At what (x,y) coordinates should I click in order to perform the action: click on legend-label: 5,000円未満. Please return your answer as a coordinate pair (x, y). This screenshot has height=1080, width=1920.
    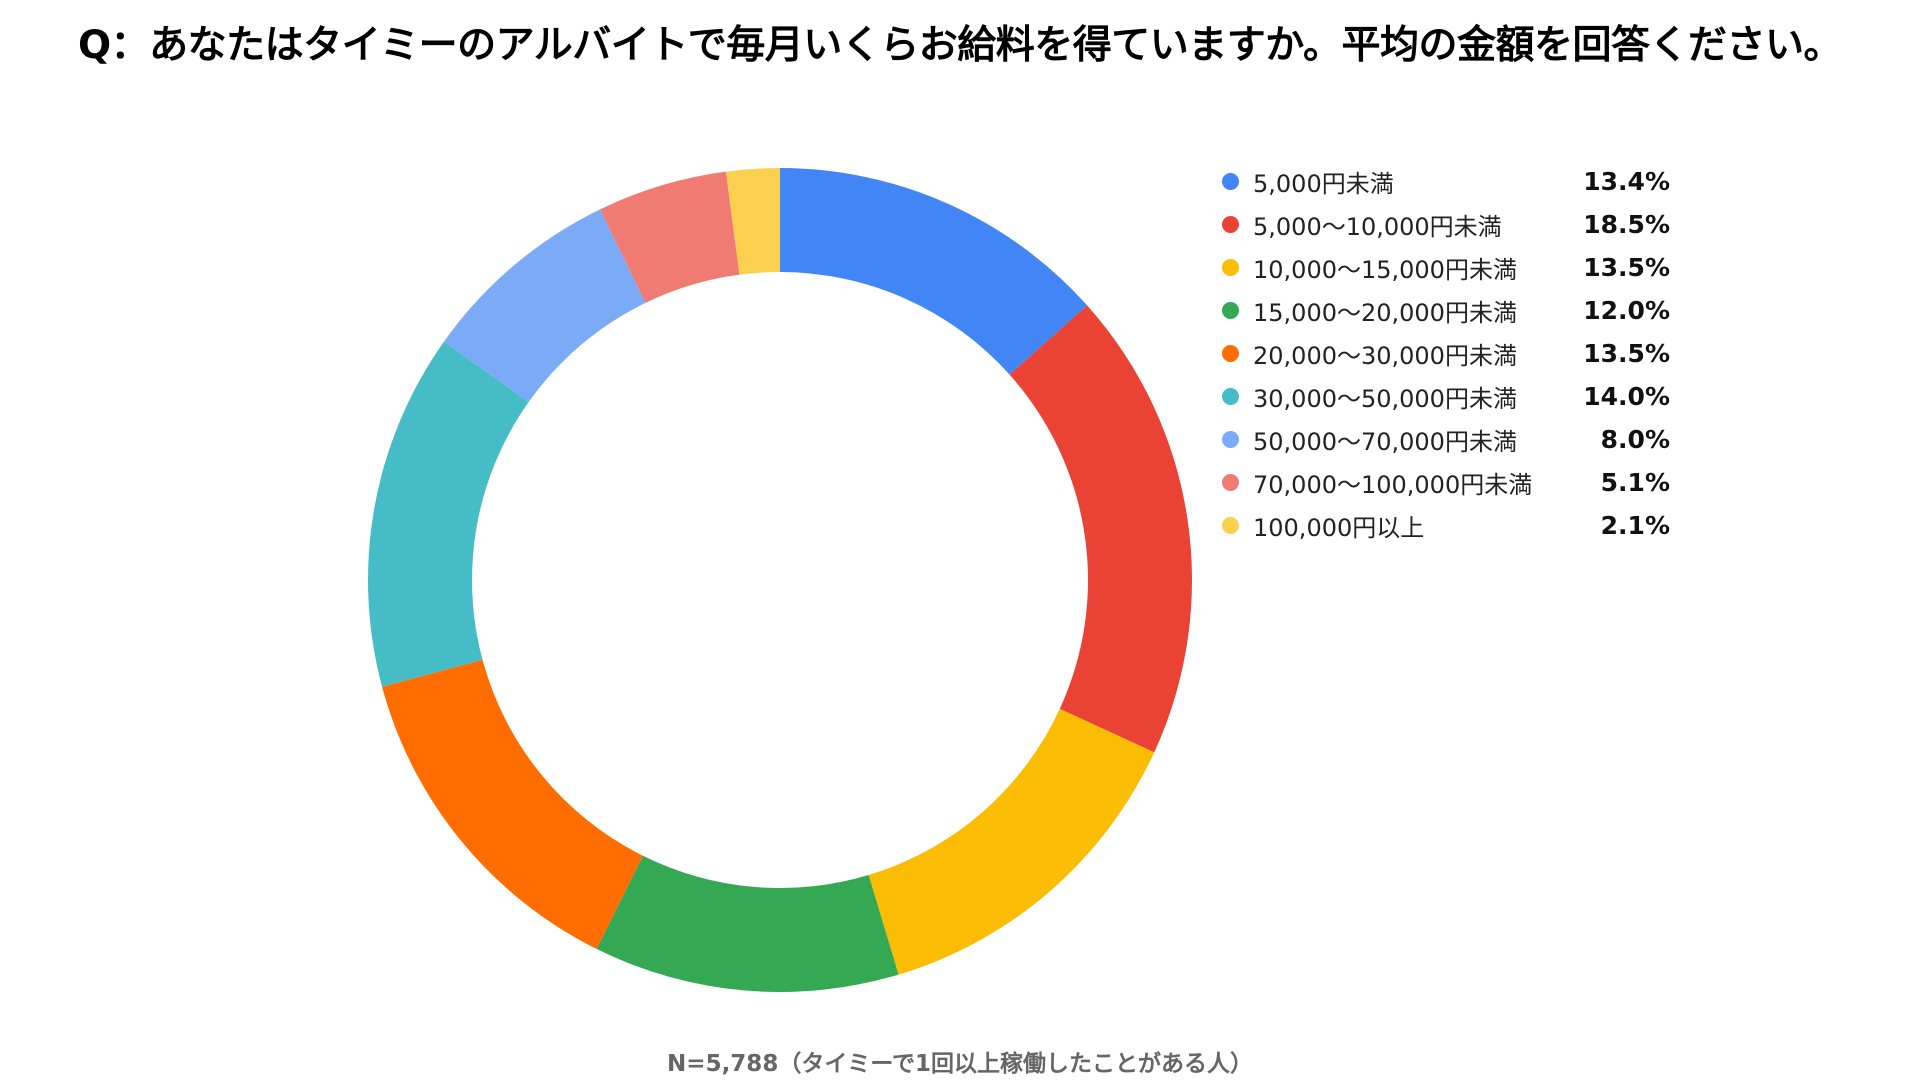
    Looking at the image, I should click on (1323, 184).